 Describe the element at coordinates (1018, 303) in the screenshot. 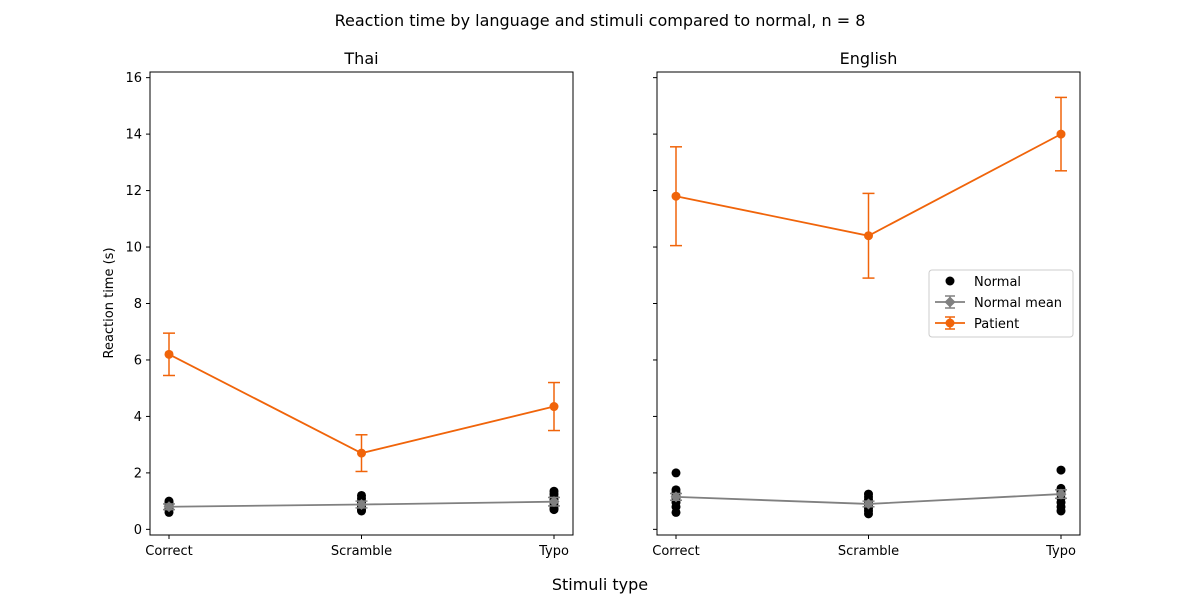

I see `legend-label: Normal mean` at that location.